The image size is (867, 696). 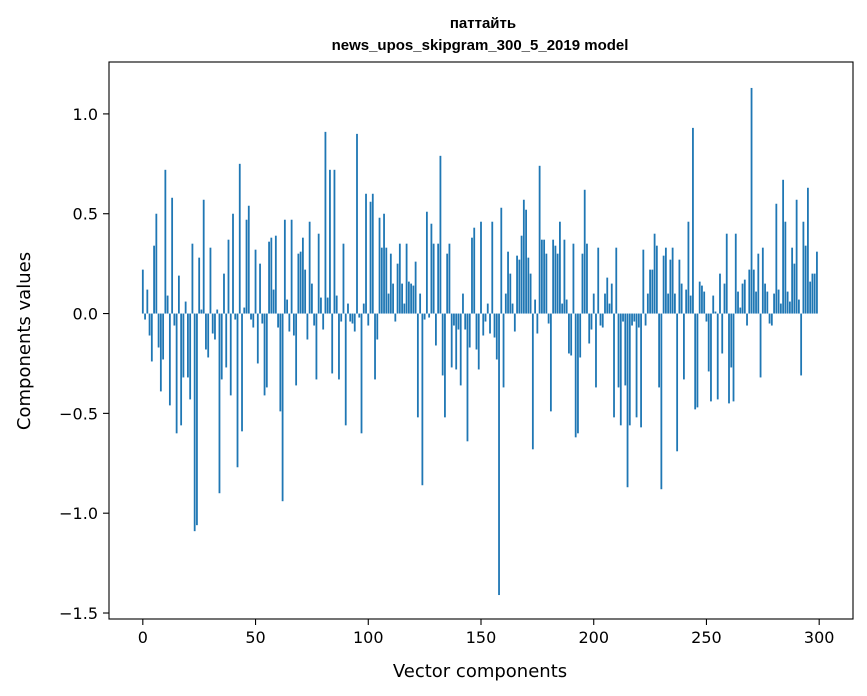 What do you see at coordinates (480, 45) in the screenshot?
I see `chart-subtitle: news_upos_skipgram_300_5_2019 model` at bounding box center [480, 45].